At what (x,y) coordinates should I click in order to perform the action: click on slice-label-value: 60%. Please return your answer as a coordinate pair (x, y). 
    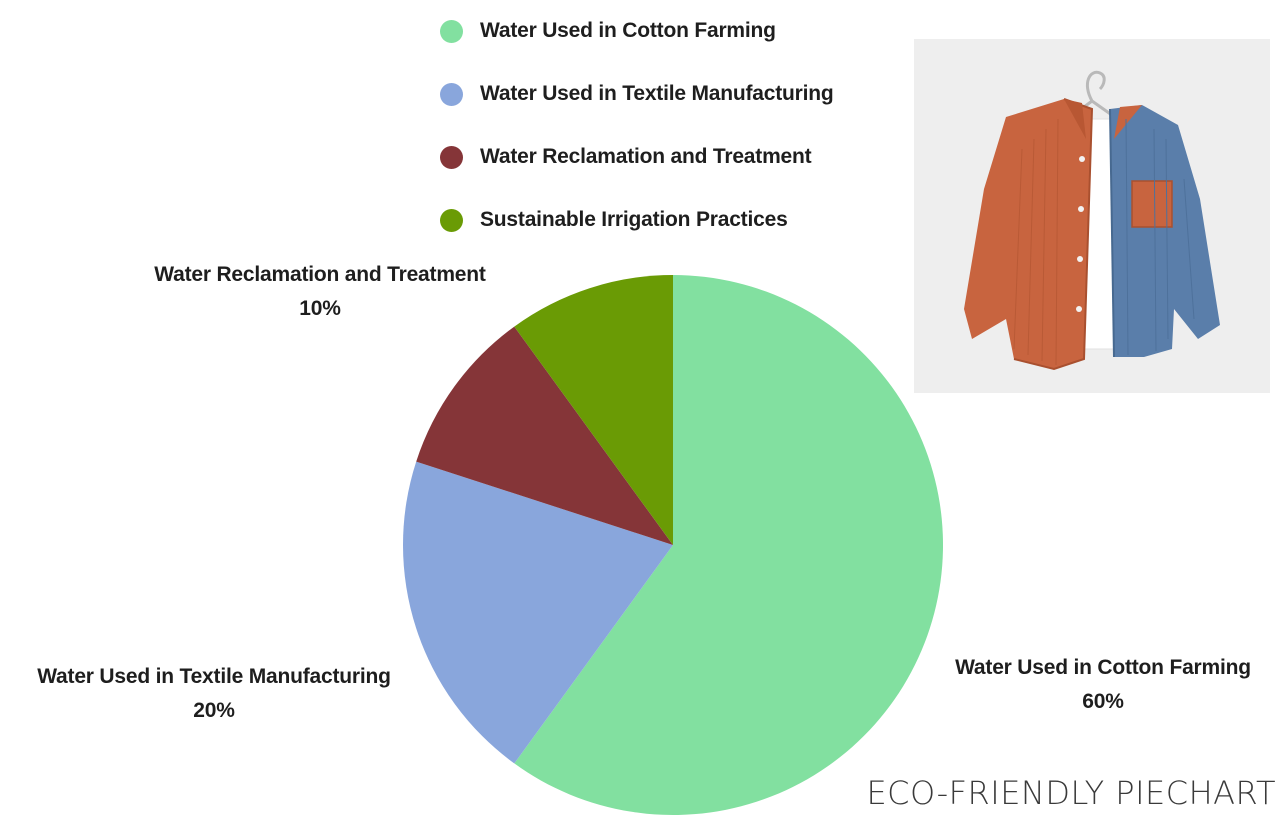
    Looking at the image, I should click on (1103, 701).